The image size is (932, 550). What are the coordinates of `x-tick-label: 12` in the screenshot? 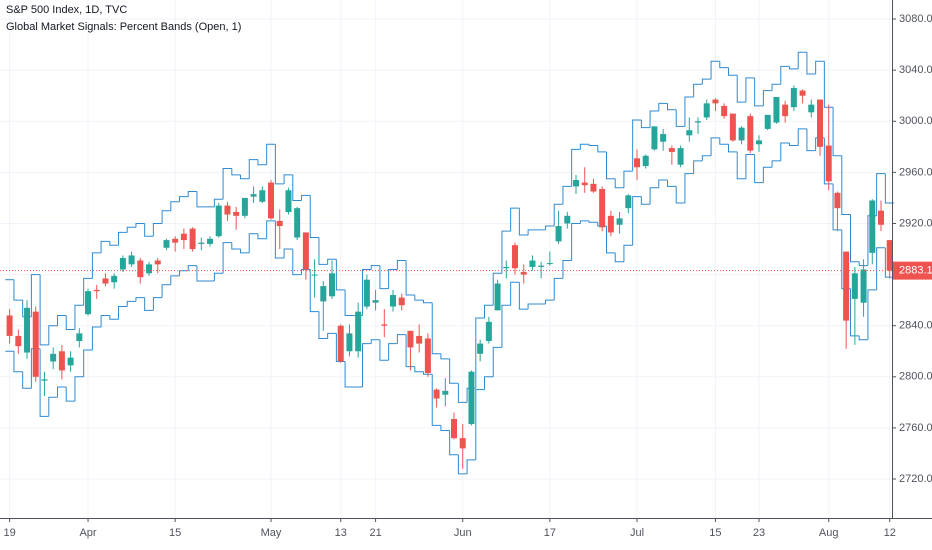 It's located at (890, 533).